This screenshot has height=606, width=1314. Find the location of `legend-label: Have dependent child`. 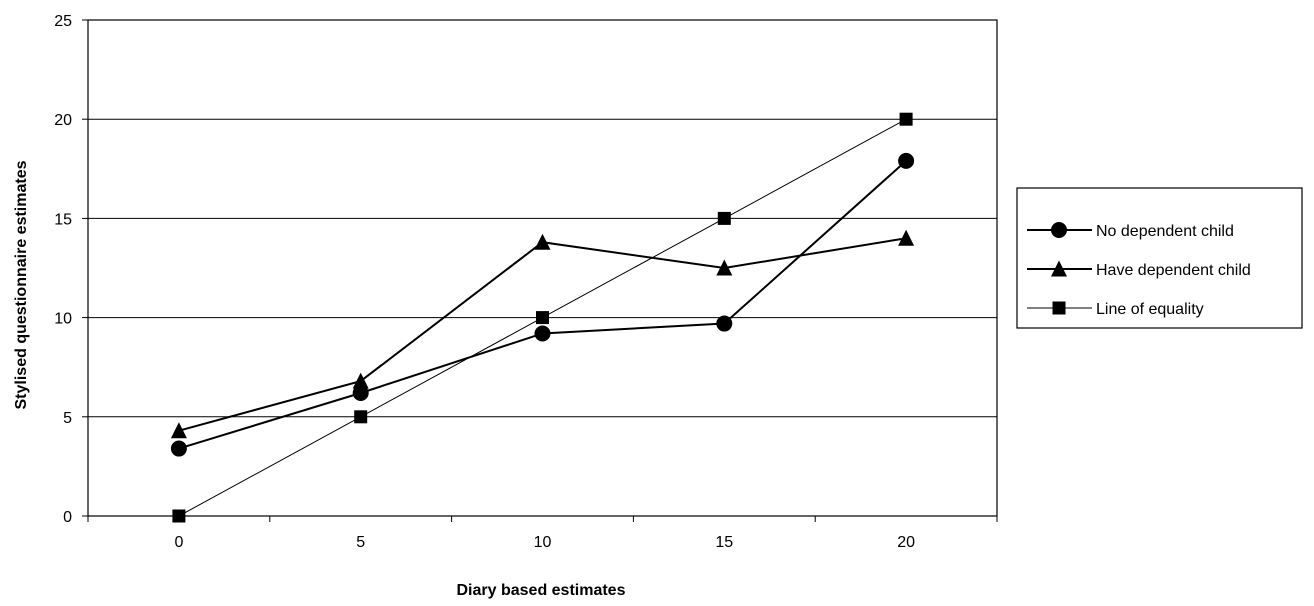

legend-label: Have dependent child is located at coordinates (1173, 270).